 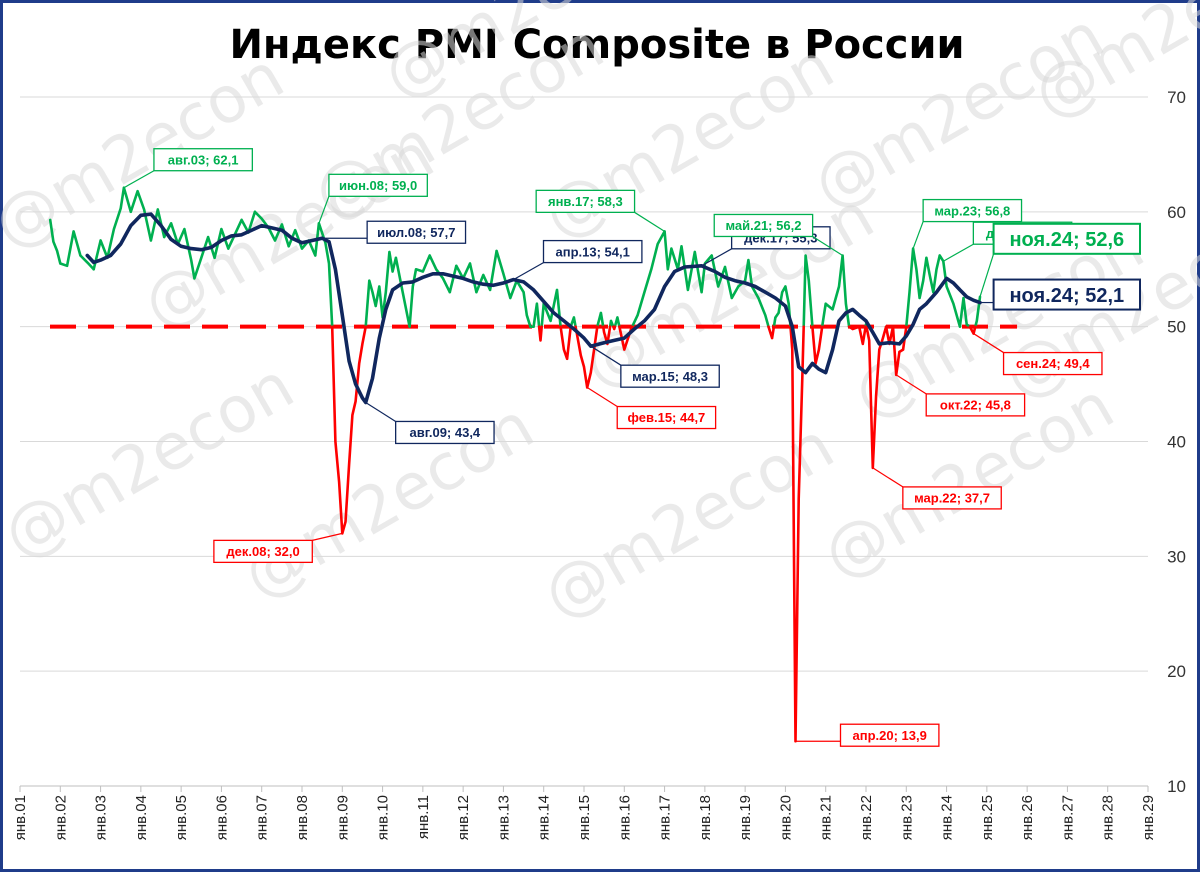 I want to click on x-tick-label: янв.07, so click(x=262, y=817).